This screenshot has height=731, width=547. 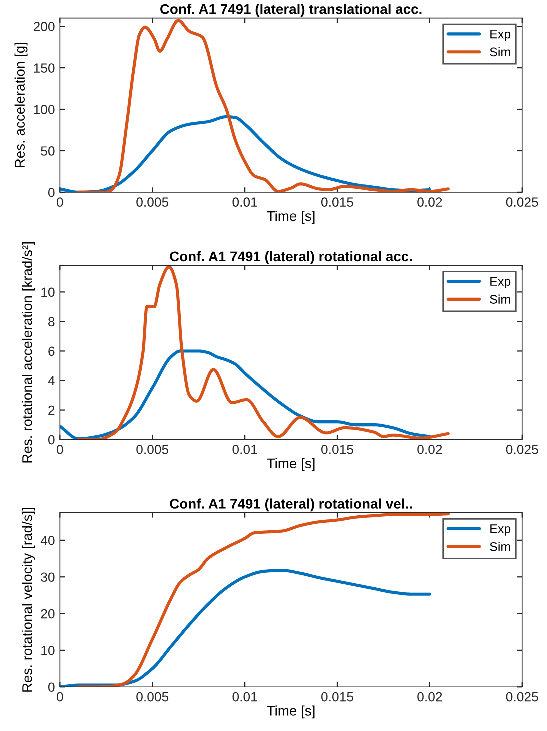 I want to click on y-tick-label: 6, so click(x=51, y=351).